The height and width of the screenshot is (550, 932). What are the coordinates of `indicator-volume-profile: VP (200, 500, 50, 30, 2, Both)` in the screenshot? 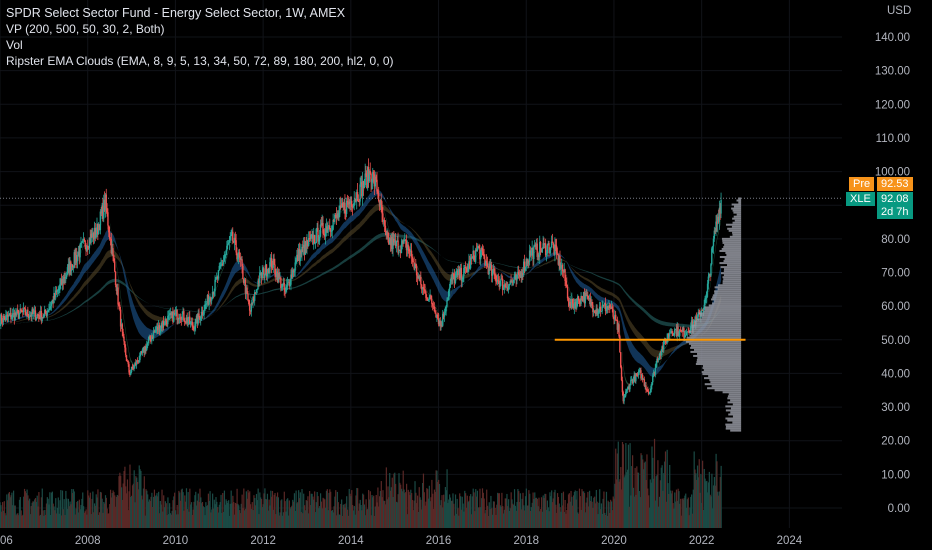 It's located at (85, 29).